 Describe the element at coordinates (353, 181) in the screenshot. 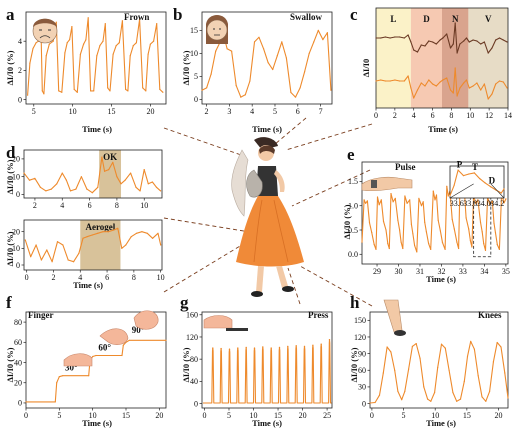

I see `y-tick-label: 1.5` at that location.